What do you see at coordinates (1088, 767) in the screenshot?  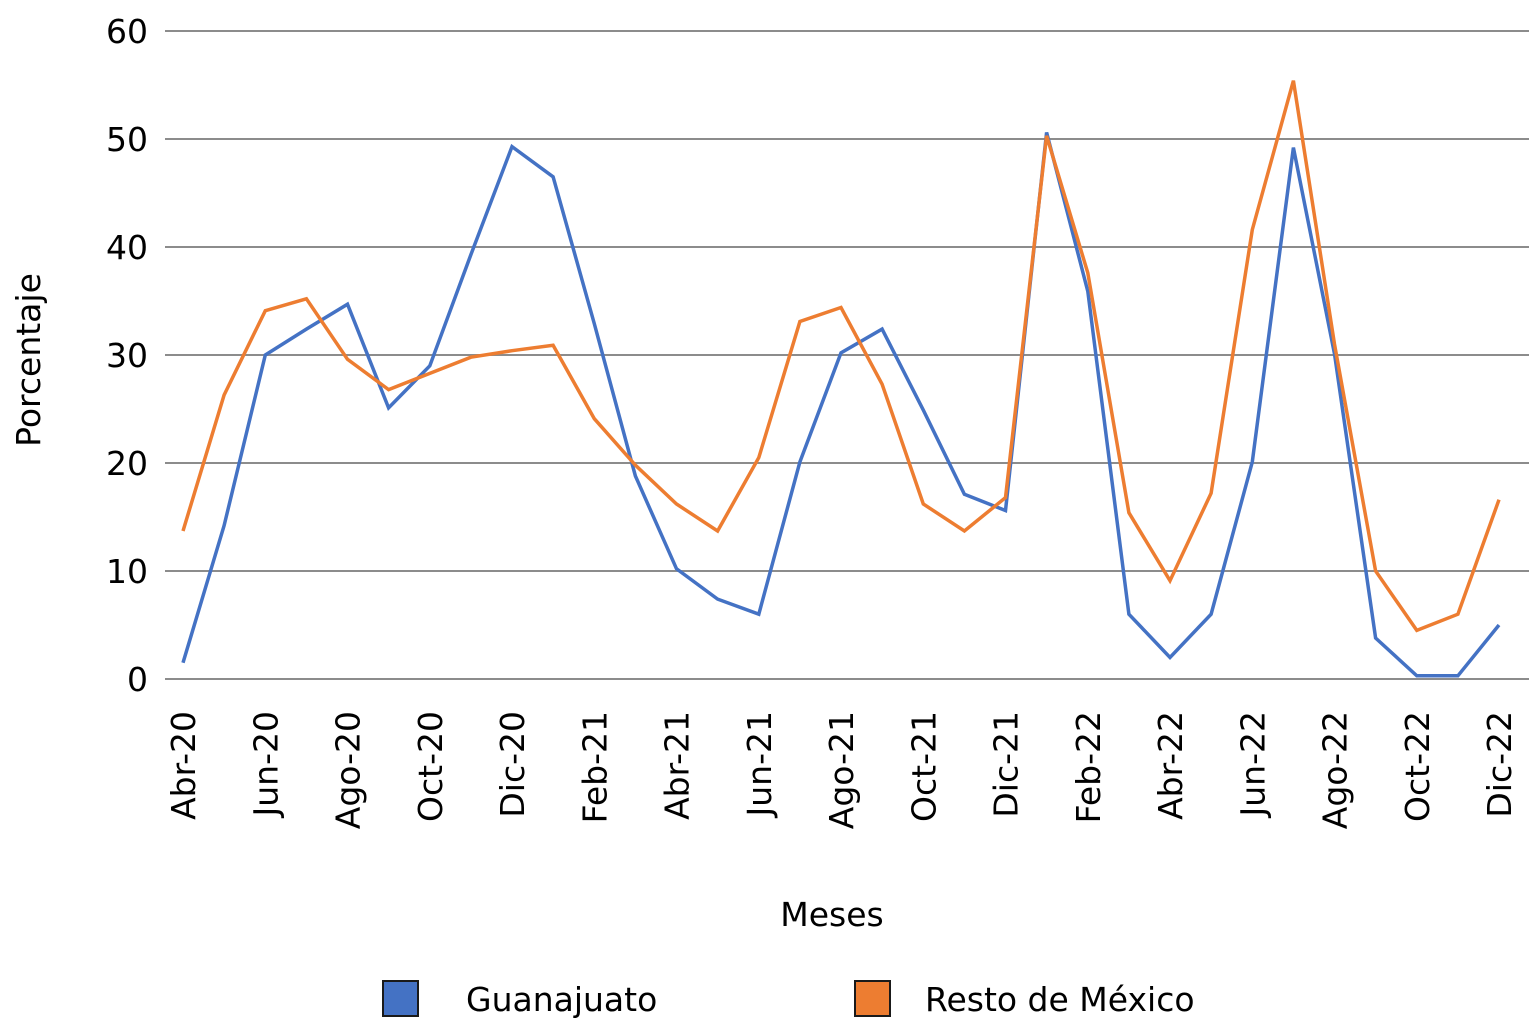 I see `x-tick-label: Feb-22` at bounding box center [1088, 767].